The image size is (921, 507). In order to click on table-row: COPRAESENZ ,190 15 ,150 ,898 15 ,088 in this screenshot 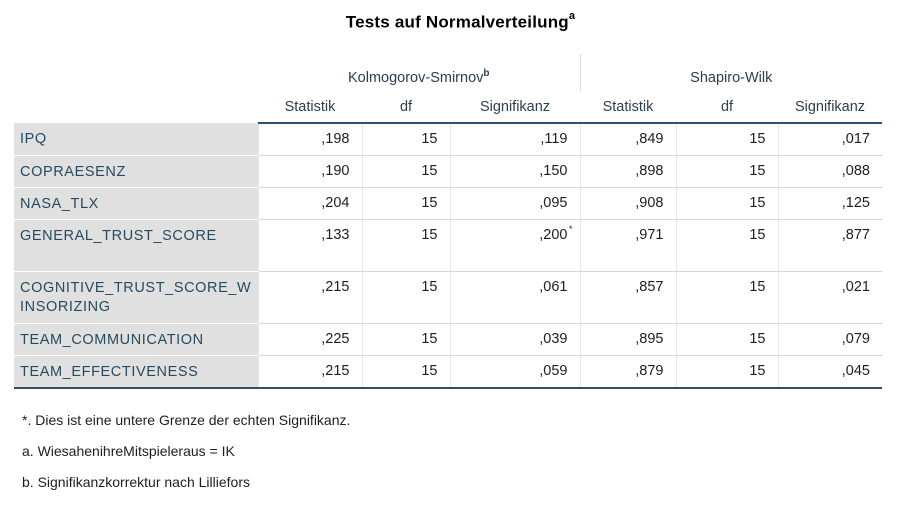, I will do `click(448, 171)`.